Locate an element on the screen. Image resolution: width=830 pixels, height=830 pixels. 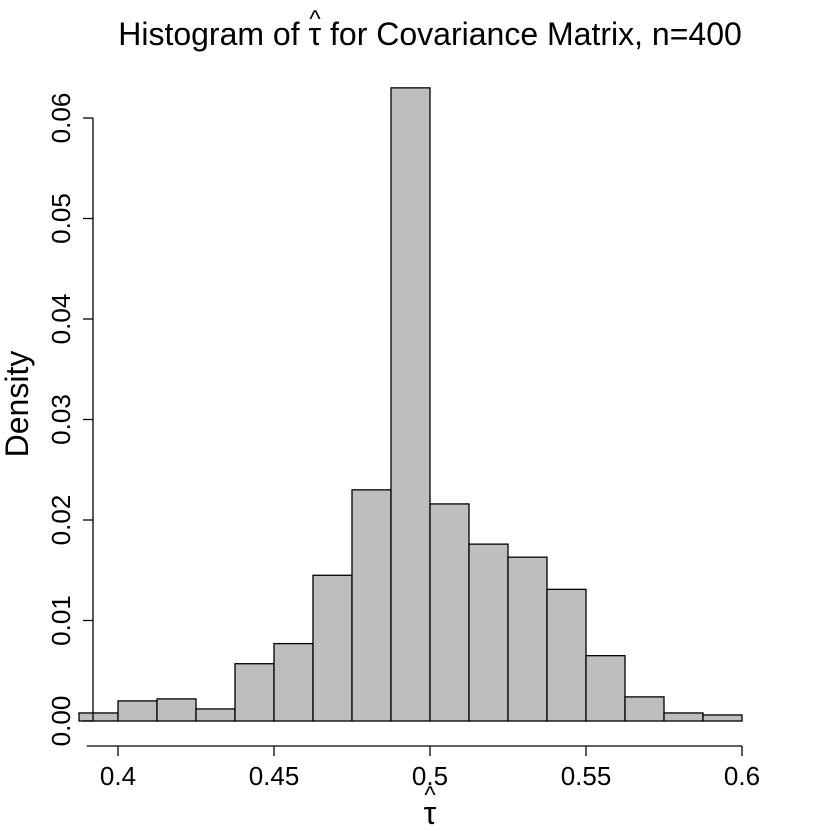
chart-title-hat: ^ is located at coordinates (315, 19).